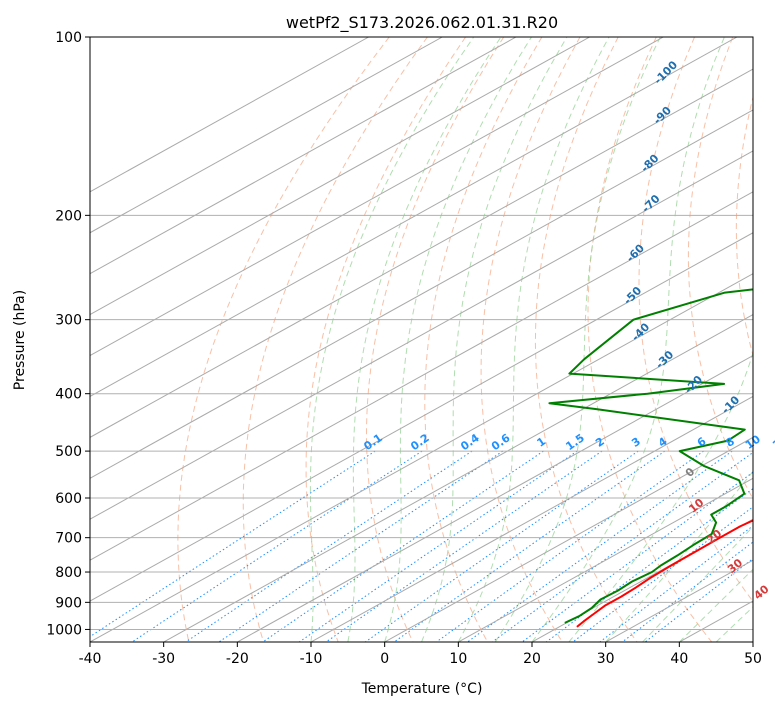 This screenshot has width=775, height=708. I want to click on y-axis-ticks: 100 200 300 400 500 600 700 800 900 1000, so click(68, 334).